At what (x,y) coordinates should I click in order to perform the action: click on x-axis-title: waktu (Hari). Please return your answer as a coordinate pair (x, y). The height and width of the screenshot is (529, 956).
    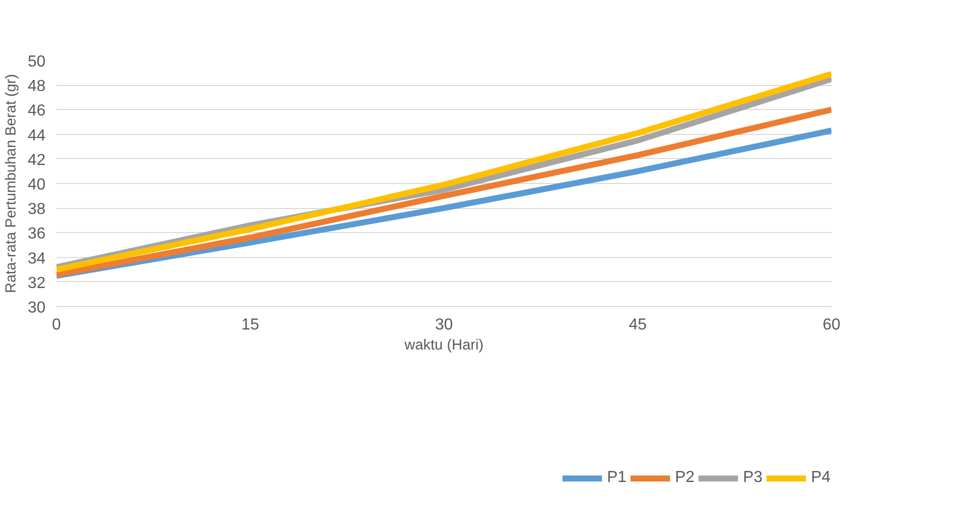
    Looking at the image, I should click on (444, 346).